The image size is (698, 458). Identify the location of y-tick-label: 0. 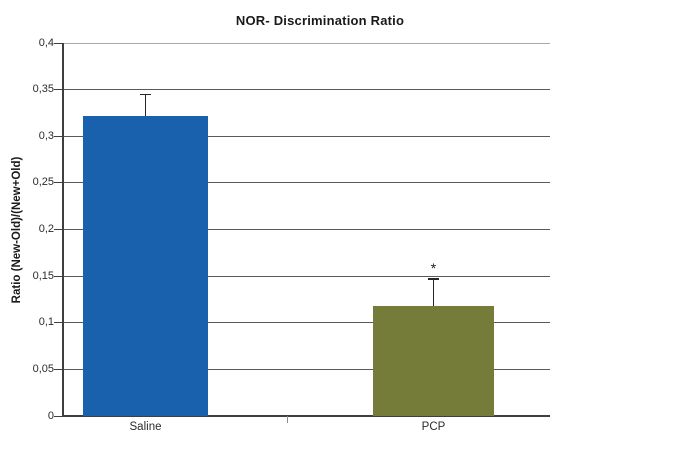
(50, 415).